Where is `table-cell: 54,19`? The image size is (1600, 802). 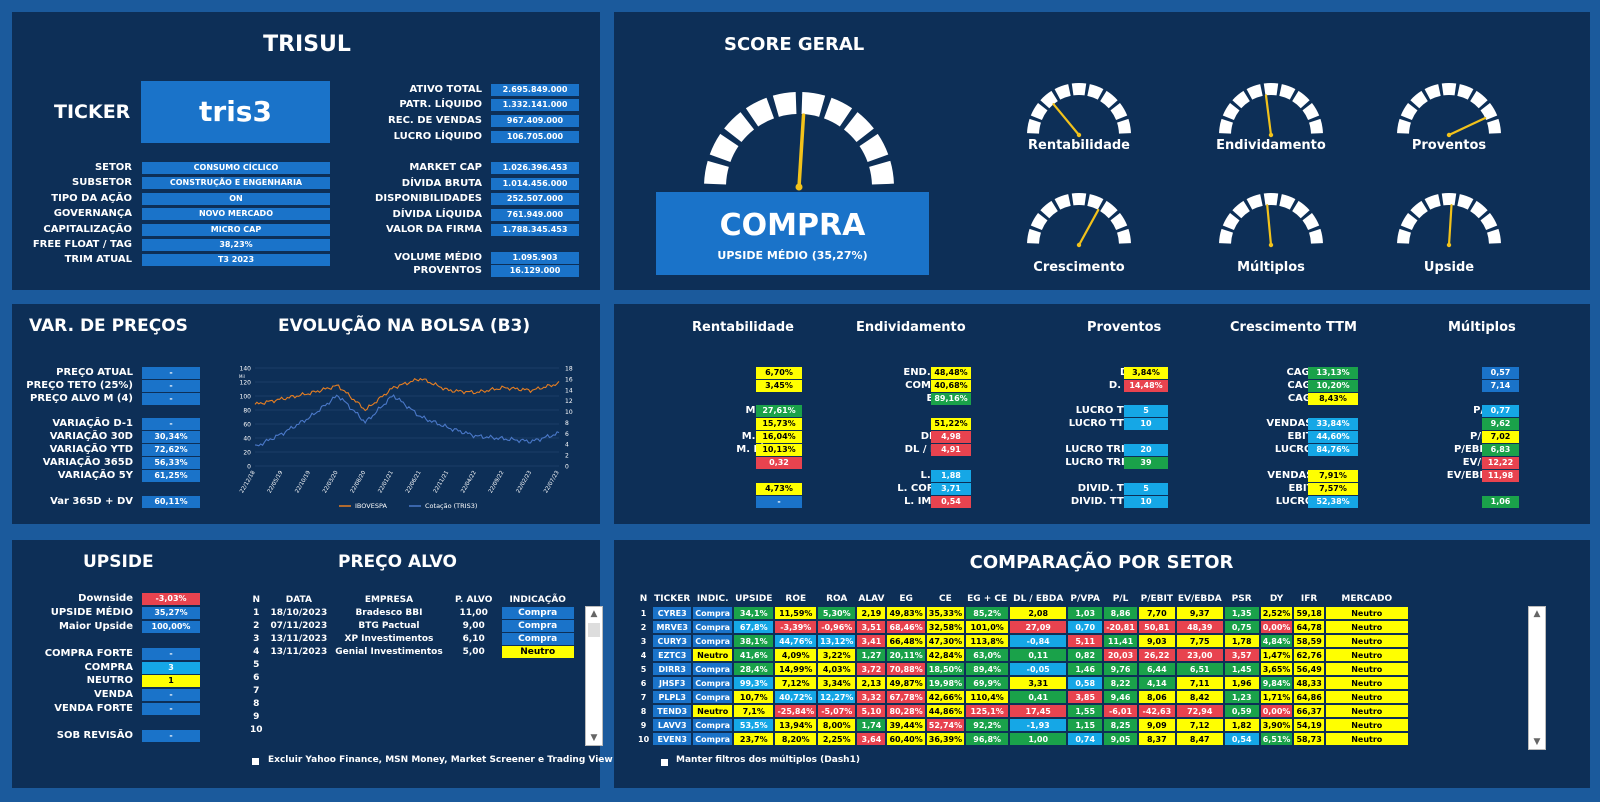
table-cell: 54,19 is located at coordinates (1309, 725).